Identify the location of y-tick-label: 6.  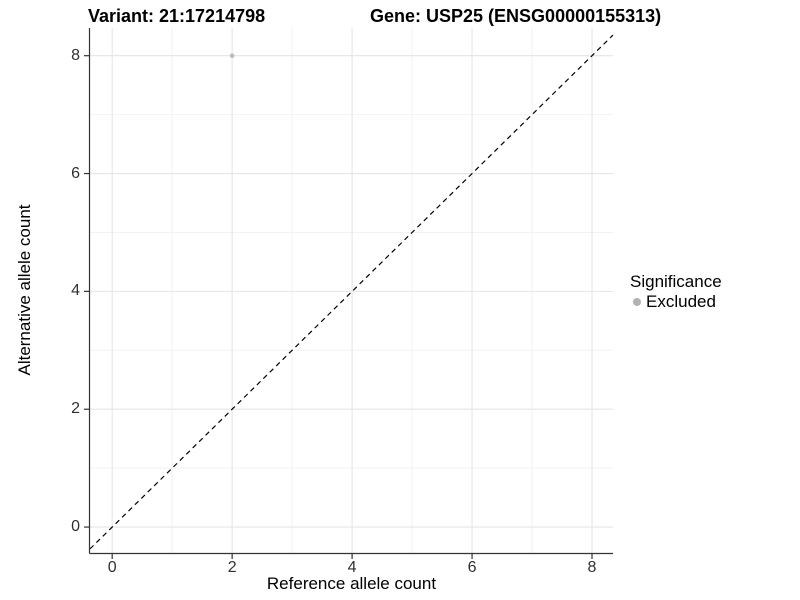
(75, 173).